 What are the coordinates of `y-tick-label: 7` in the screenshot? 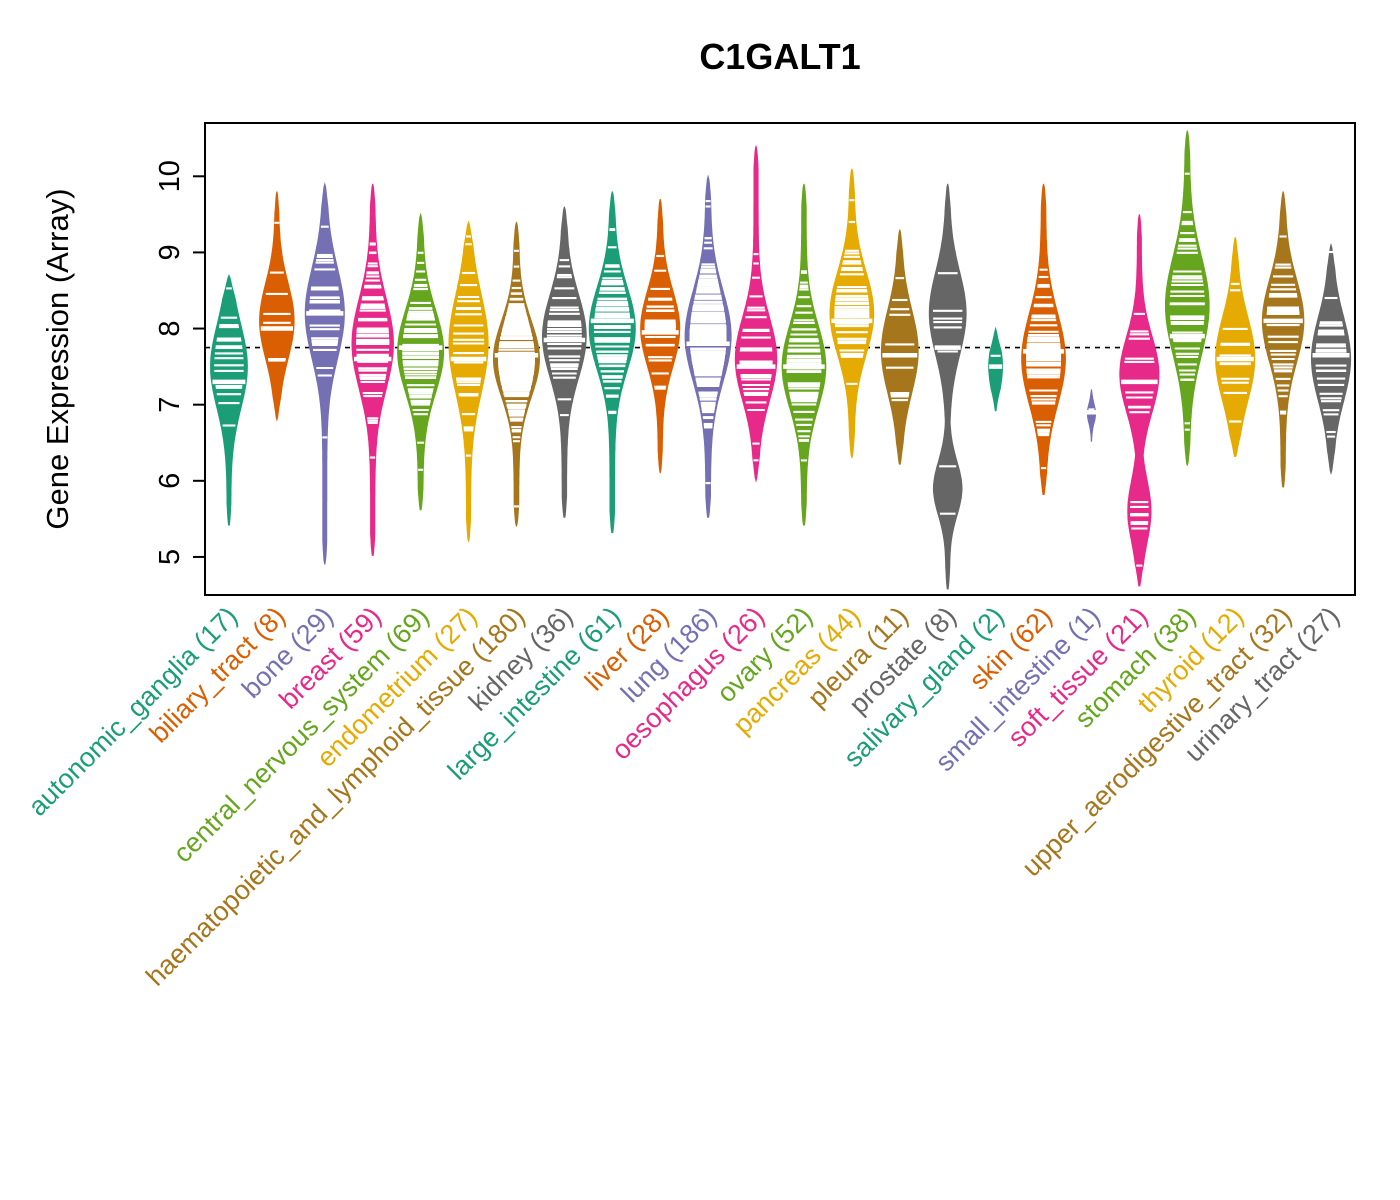 It's located at (170, 405).